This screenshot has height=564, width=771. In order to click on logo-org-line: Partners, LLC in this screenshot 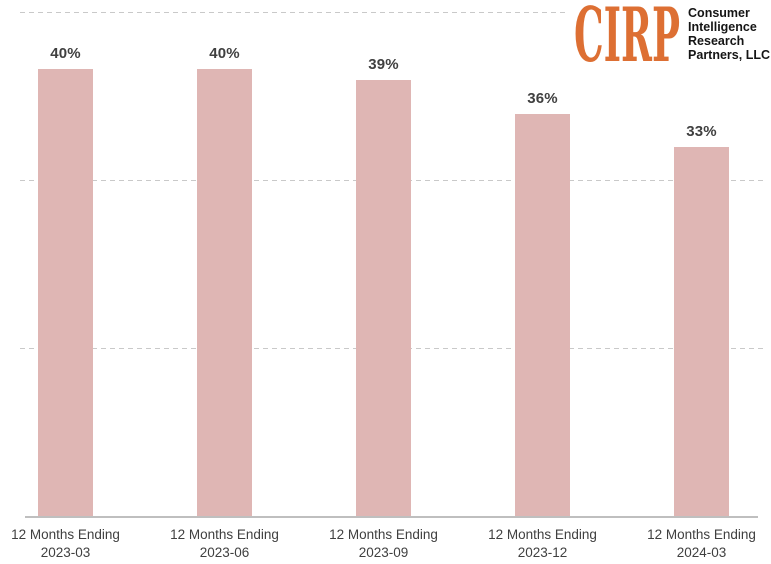, I will do `click(729, 55)`.